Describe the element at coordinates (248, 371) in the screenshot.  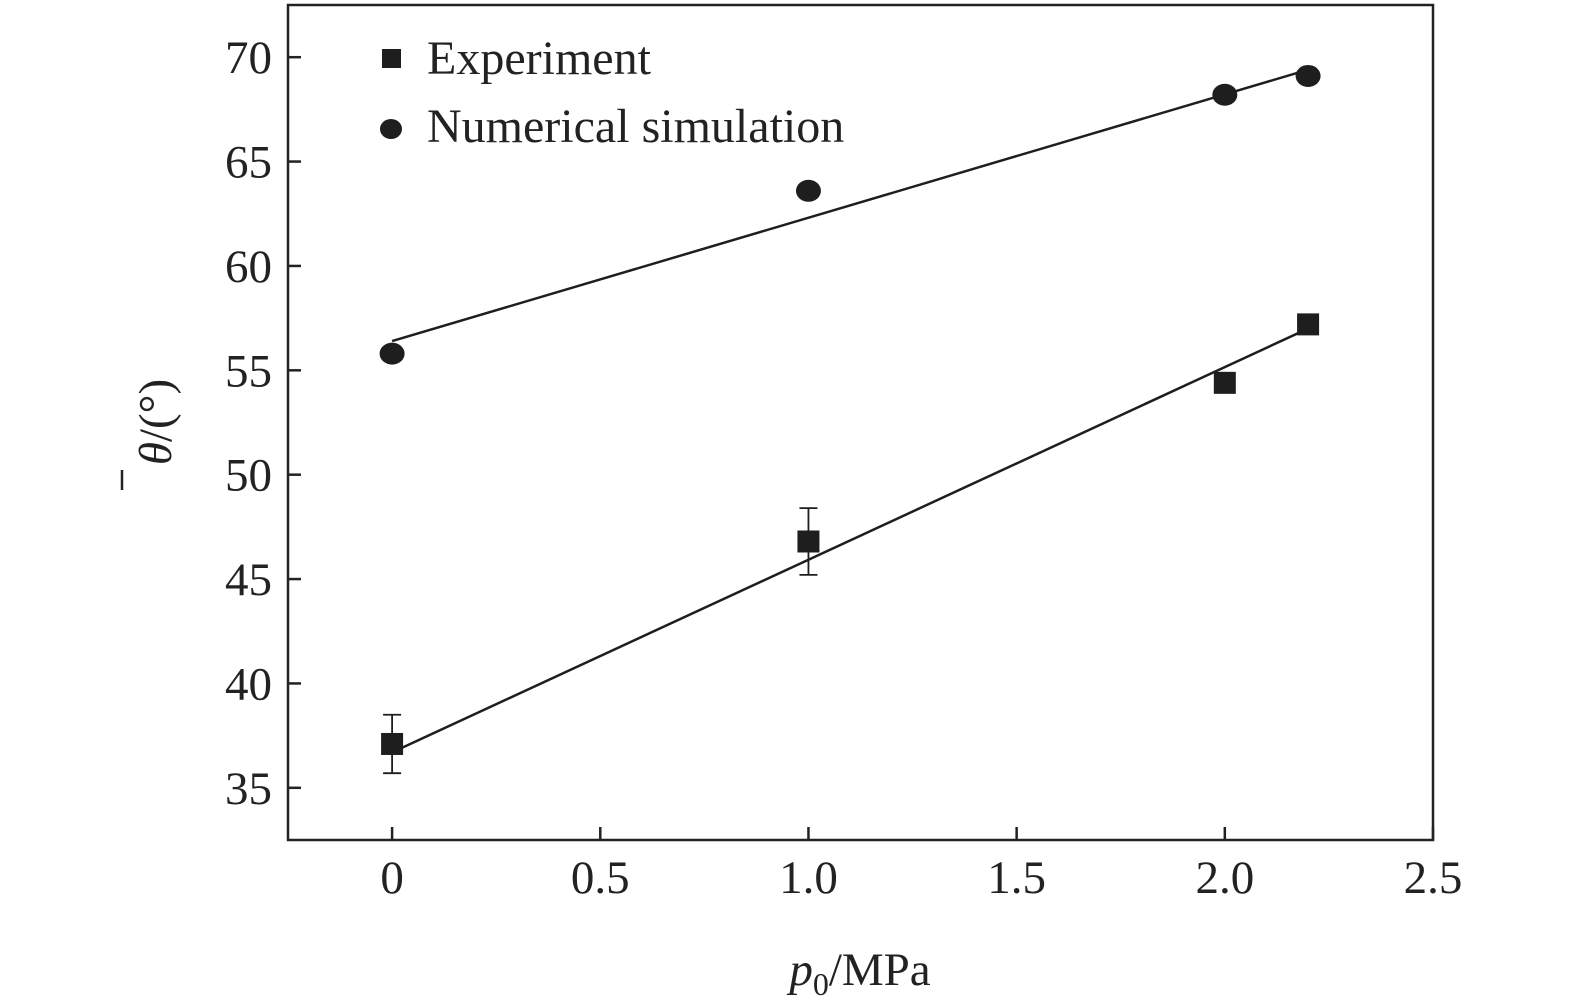
I see `y-tick-label: 55` at that location.